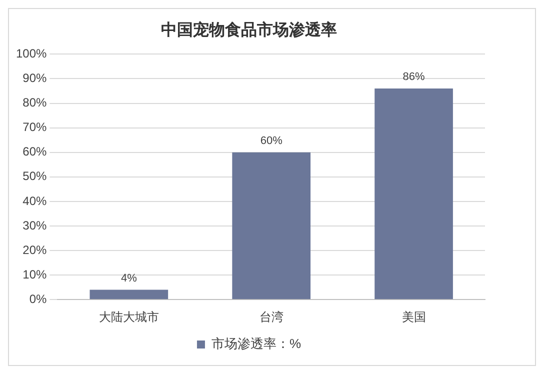 This screenshot has width=544, height=374. I want to click on y-tick-label: 60%, so click(35, 151).